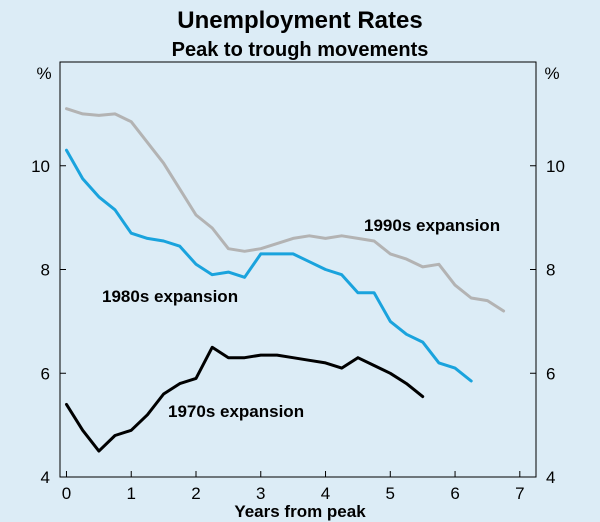 This screenshot has height=522, width=600. I want to click on y-tick-label-left: 6, so click(45, 373).